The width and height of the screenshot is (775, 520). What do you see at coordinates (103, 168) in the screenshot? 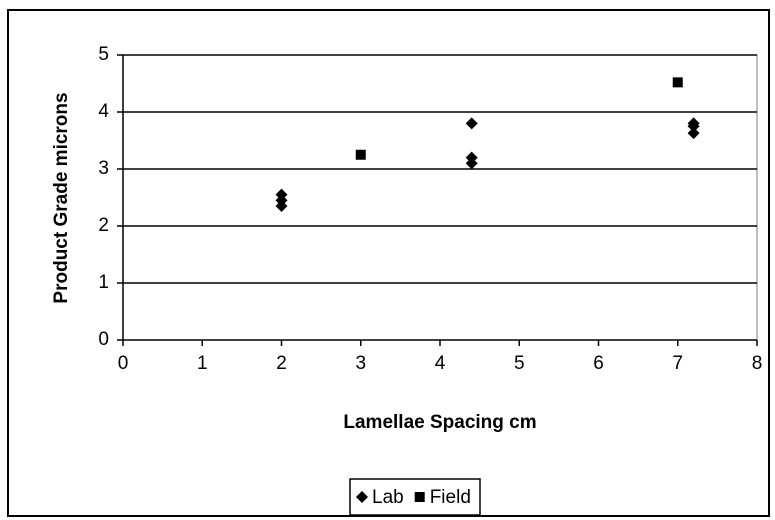
I see `y-tick-label: 3` at bounding box center [103, 168].